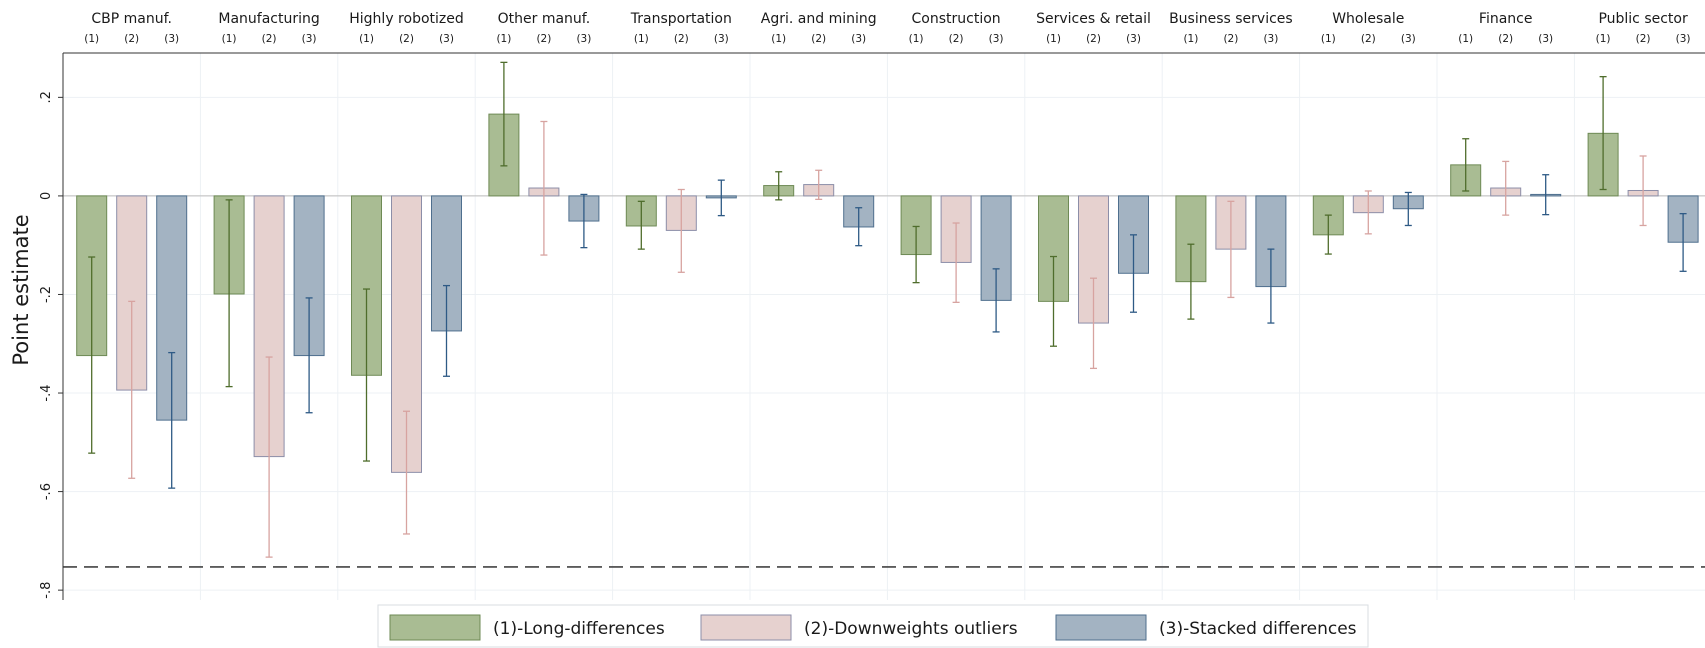  Describe the element at coordinates (721, 198) in the screenshot. I see `error-bar-transportation-spec3` at that location.